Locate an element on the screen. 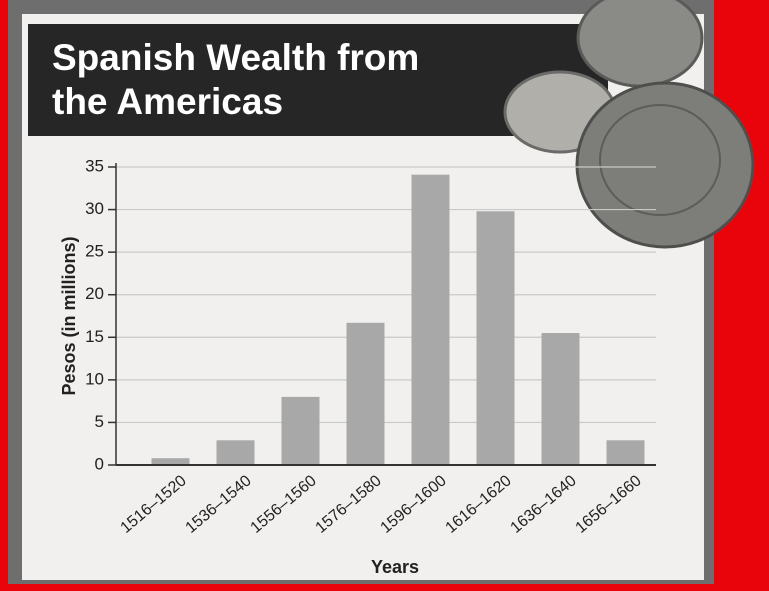 The image size is (769, 591). y-tick-label: 25 is located at coordinates (94, 251).